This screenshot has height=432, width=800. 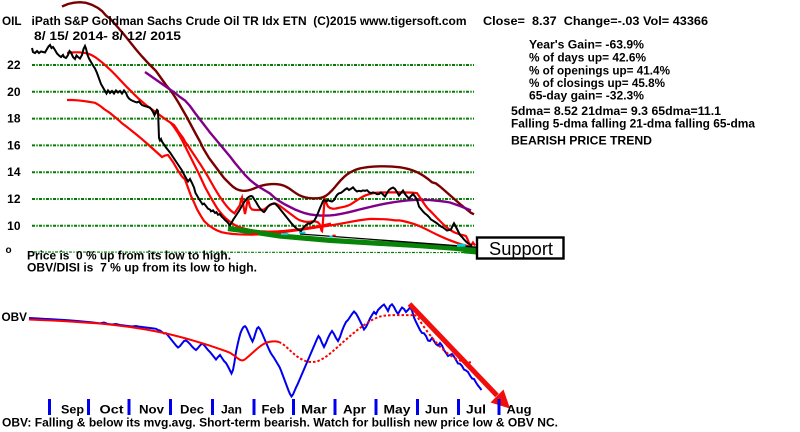 What do you see at coordinates (192, 410) in the screenshot?
I see `svg-text: Dec` at bounding box center [192, 410].